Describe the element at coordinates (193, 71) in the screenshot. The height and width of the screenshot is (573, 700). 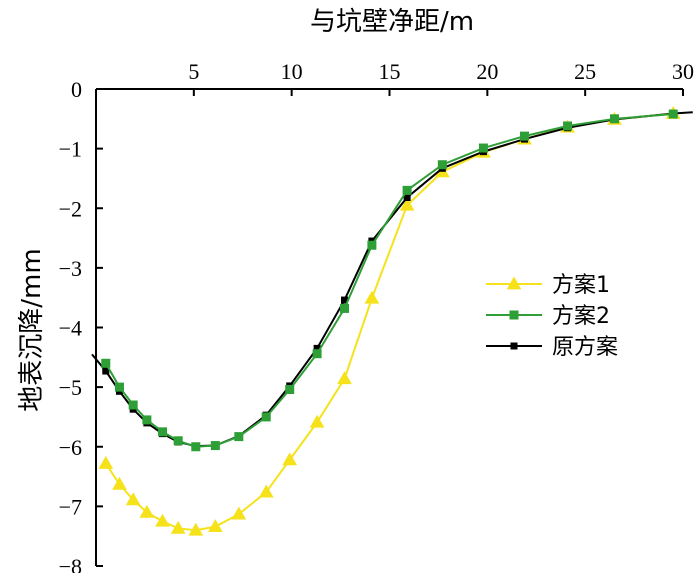
I see `x-tick-label: 5` at that location.